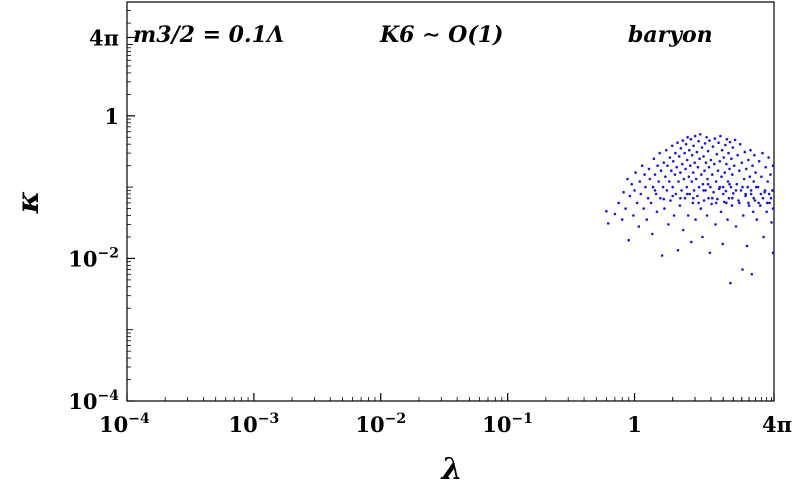  Describe the element at coordinates (254, 424) in the screenshot. I see `x-tick-label: 10⁻³` at that location.